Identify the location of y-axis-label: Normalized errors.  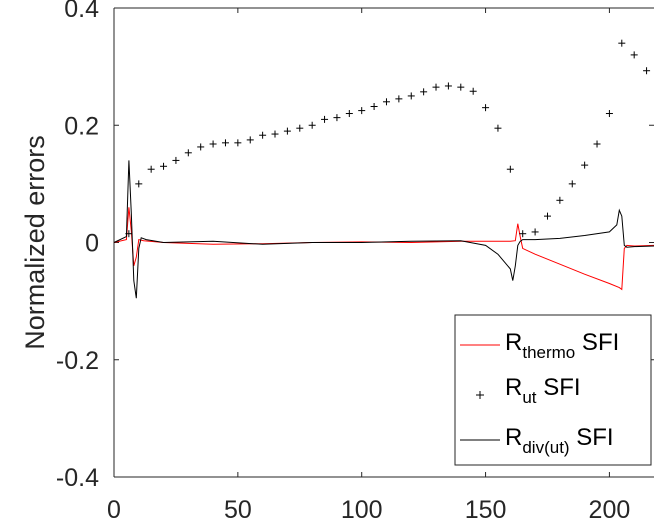
(35, 242).